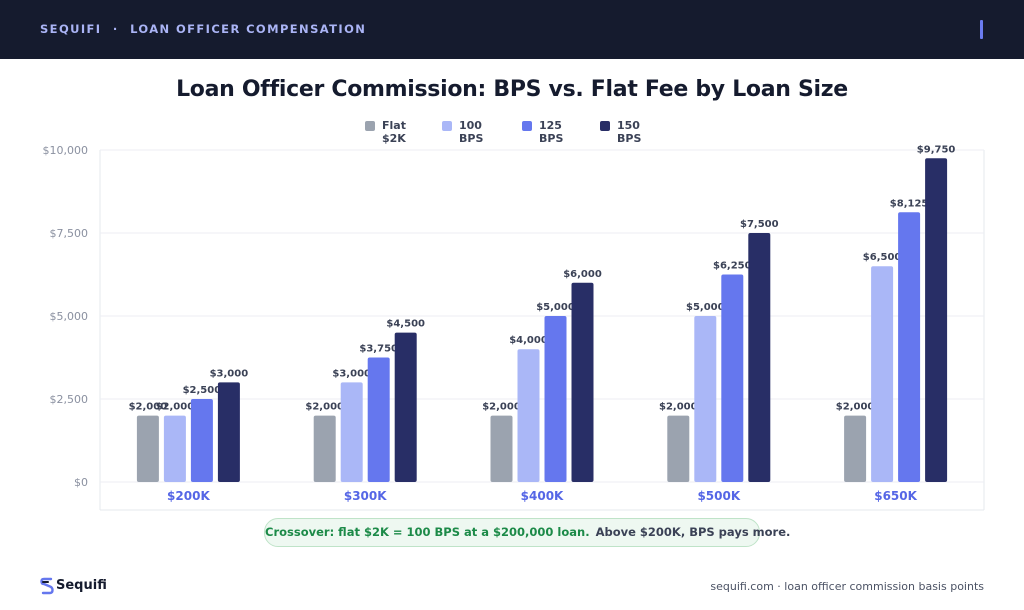 This screenshot has height=610, width=1024. I want to click on logo-wordmark: Sequifi, so click(81, 585).